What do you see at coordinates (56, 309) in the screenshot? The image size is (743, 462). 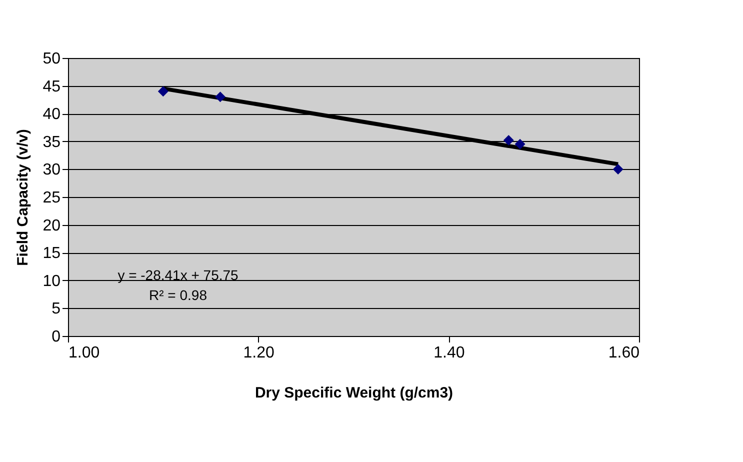 I see `y-tick-label: 5` at bounding box center [56, 309].